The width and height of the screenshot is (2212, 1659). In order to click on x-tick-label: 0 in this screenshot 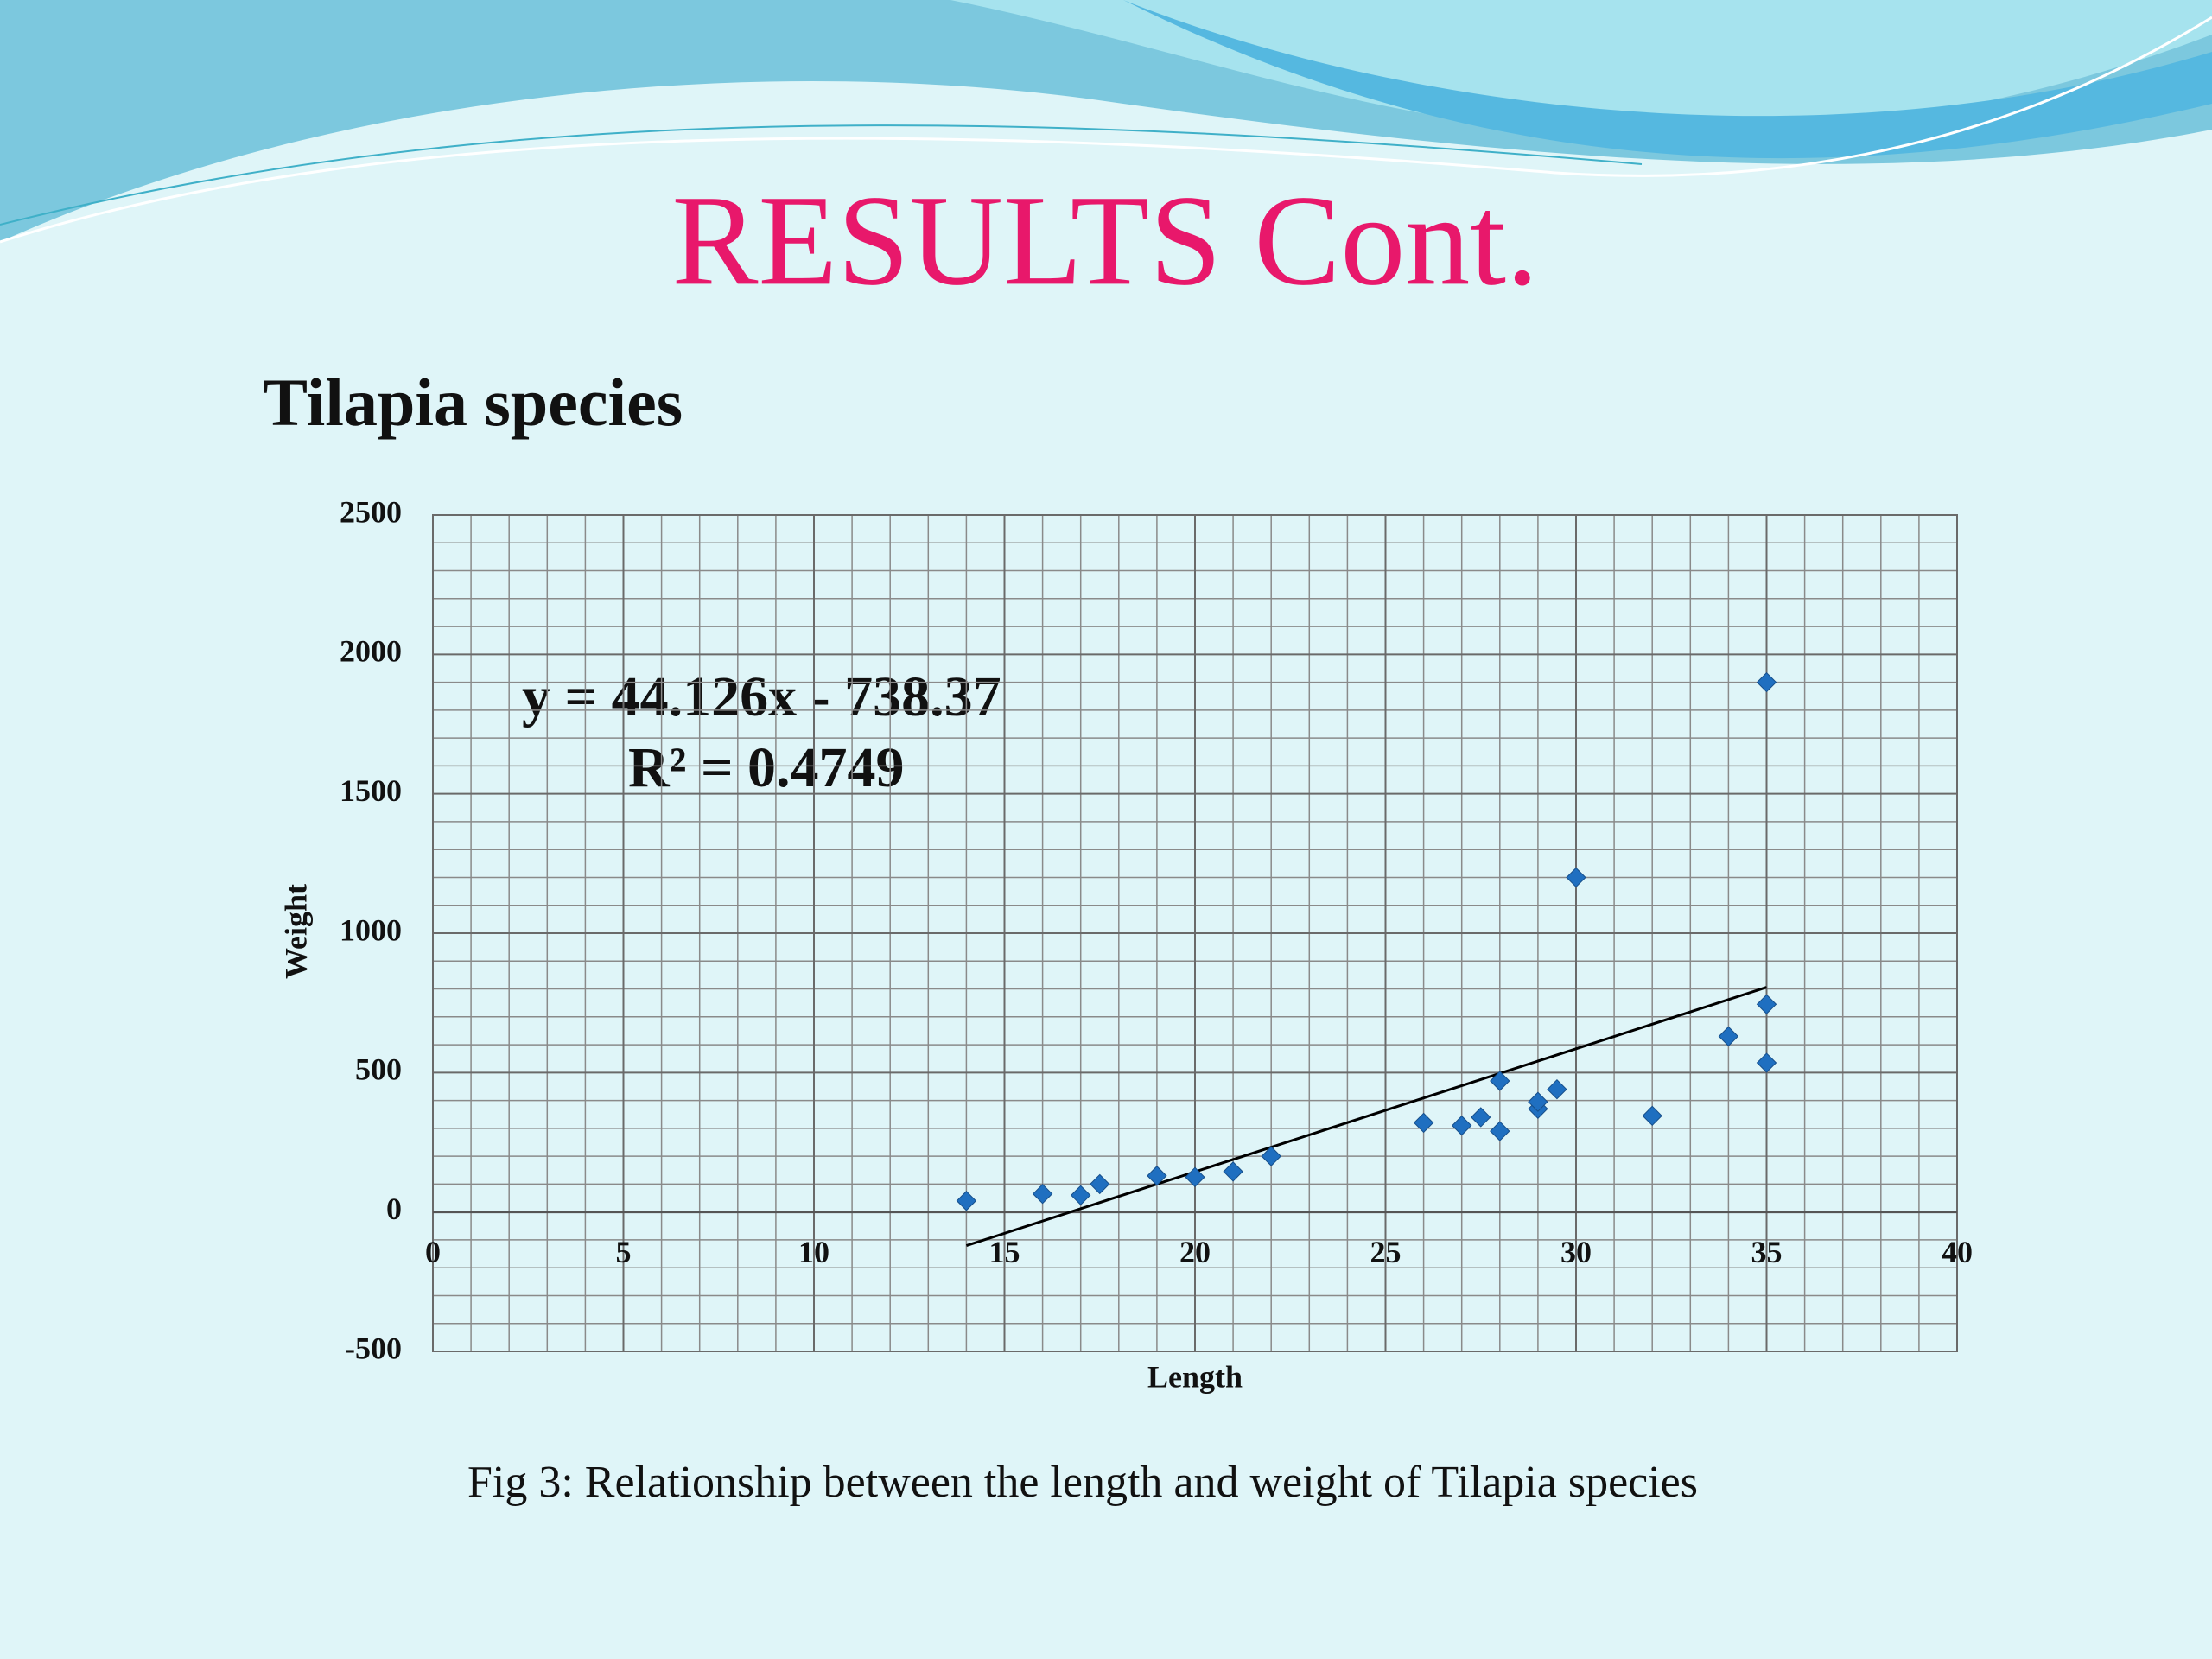, I will do `click(433, 1252)`.